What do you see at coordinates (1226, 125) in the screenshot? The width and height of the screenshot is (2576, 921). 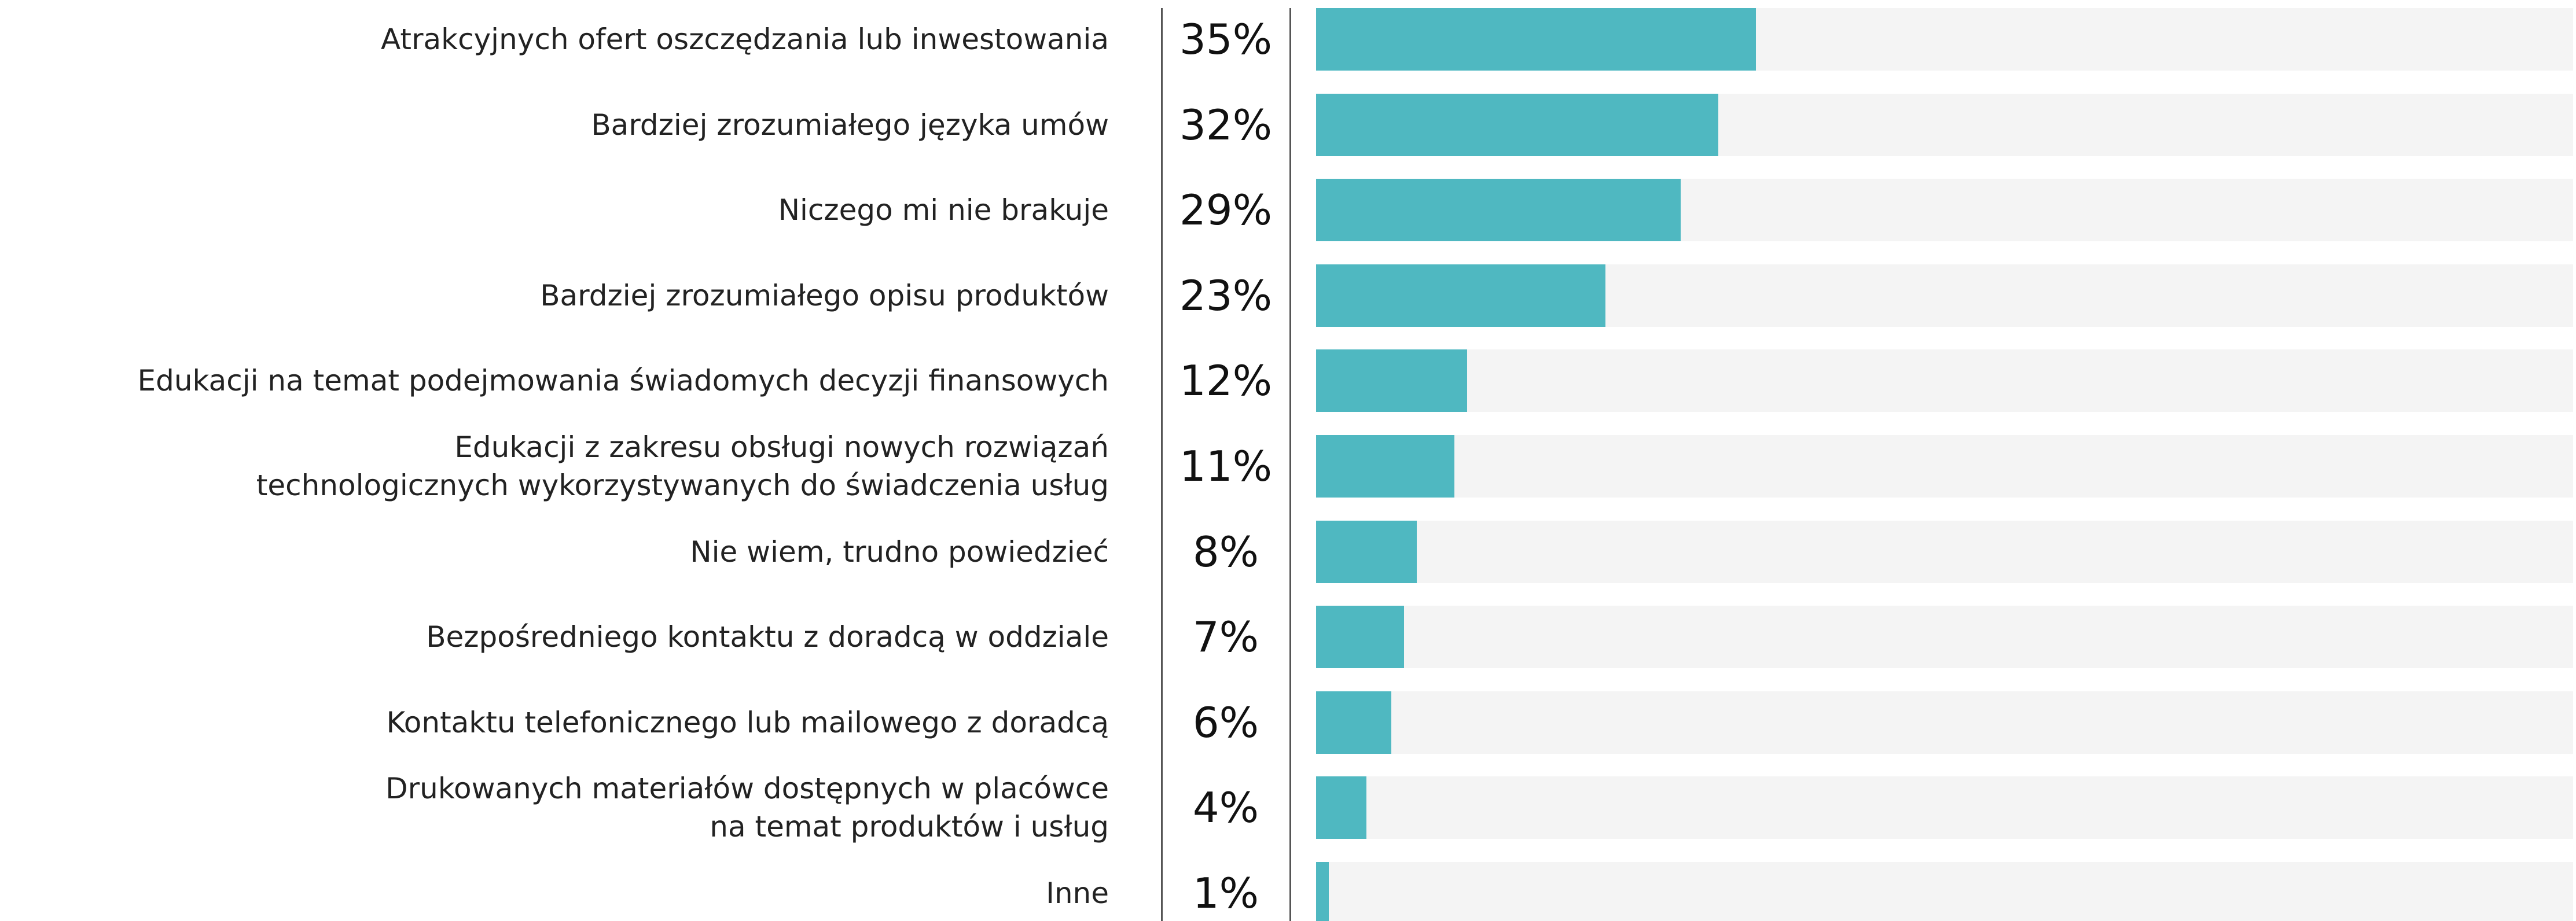 I see `value-label: 32%` at bounding box center [1226, 125].